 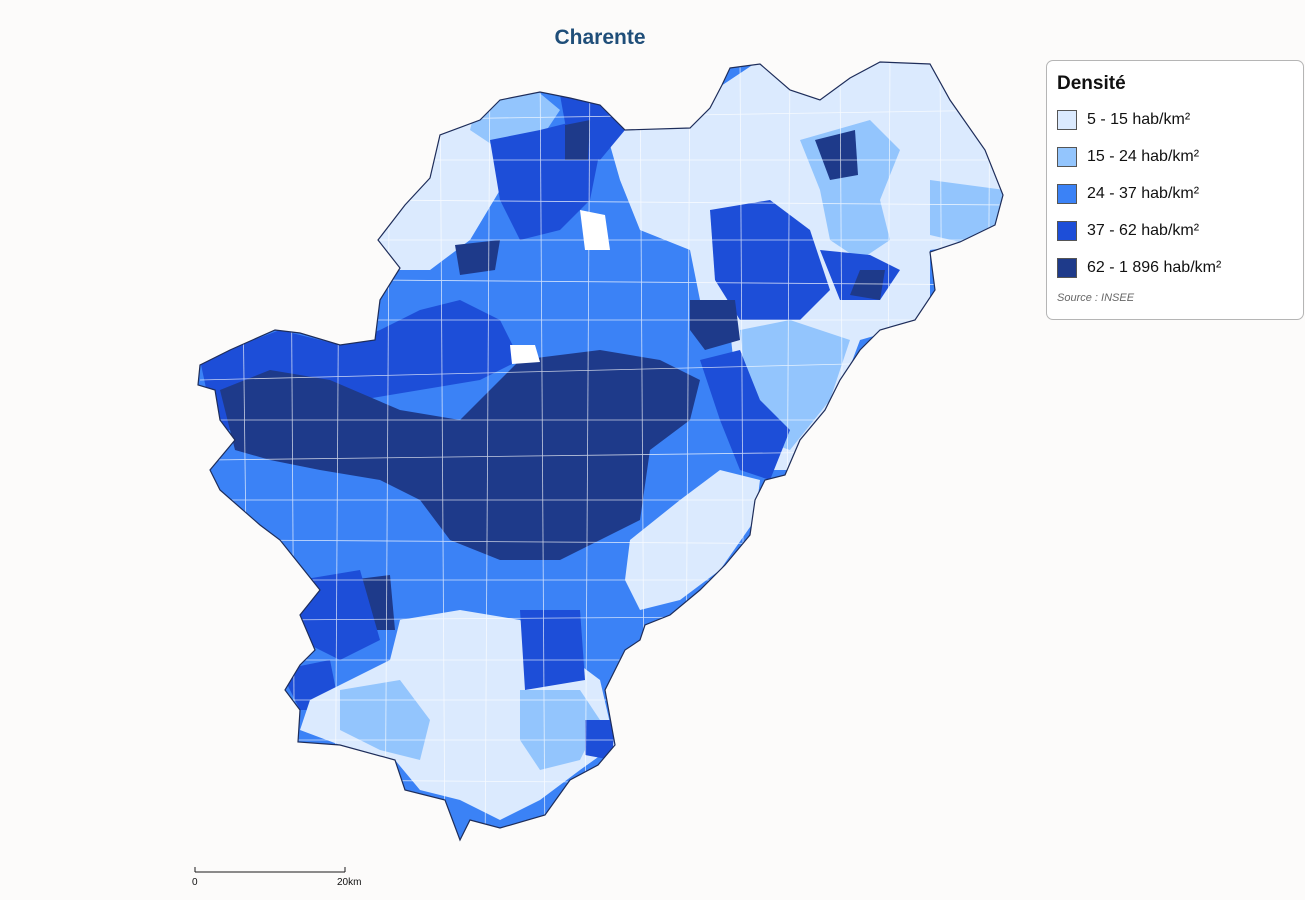 I want to click on legend-item: 5 - 15 hab/km², so click(x=1175, y=119).